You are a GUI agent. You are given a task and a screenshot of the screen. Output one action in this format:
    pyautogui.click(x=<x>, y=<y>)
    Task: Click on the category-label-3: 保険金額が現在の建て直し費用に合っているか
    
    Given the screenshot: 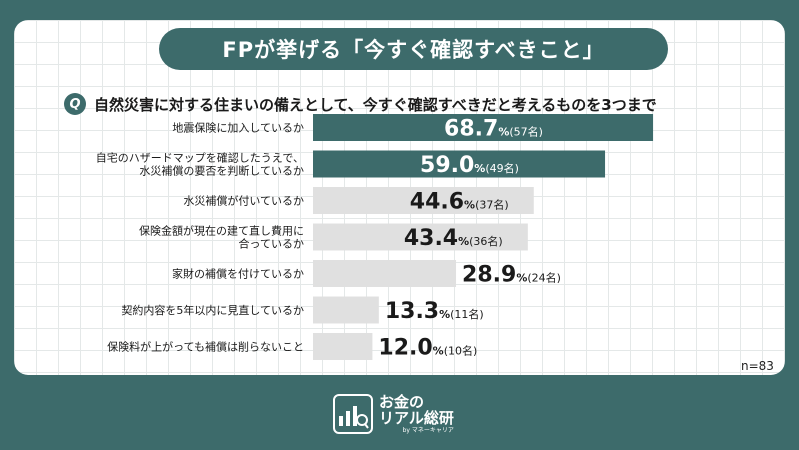 What is the action you would take?
    pyautogui.click(x=221, y=237)
    